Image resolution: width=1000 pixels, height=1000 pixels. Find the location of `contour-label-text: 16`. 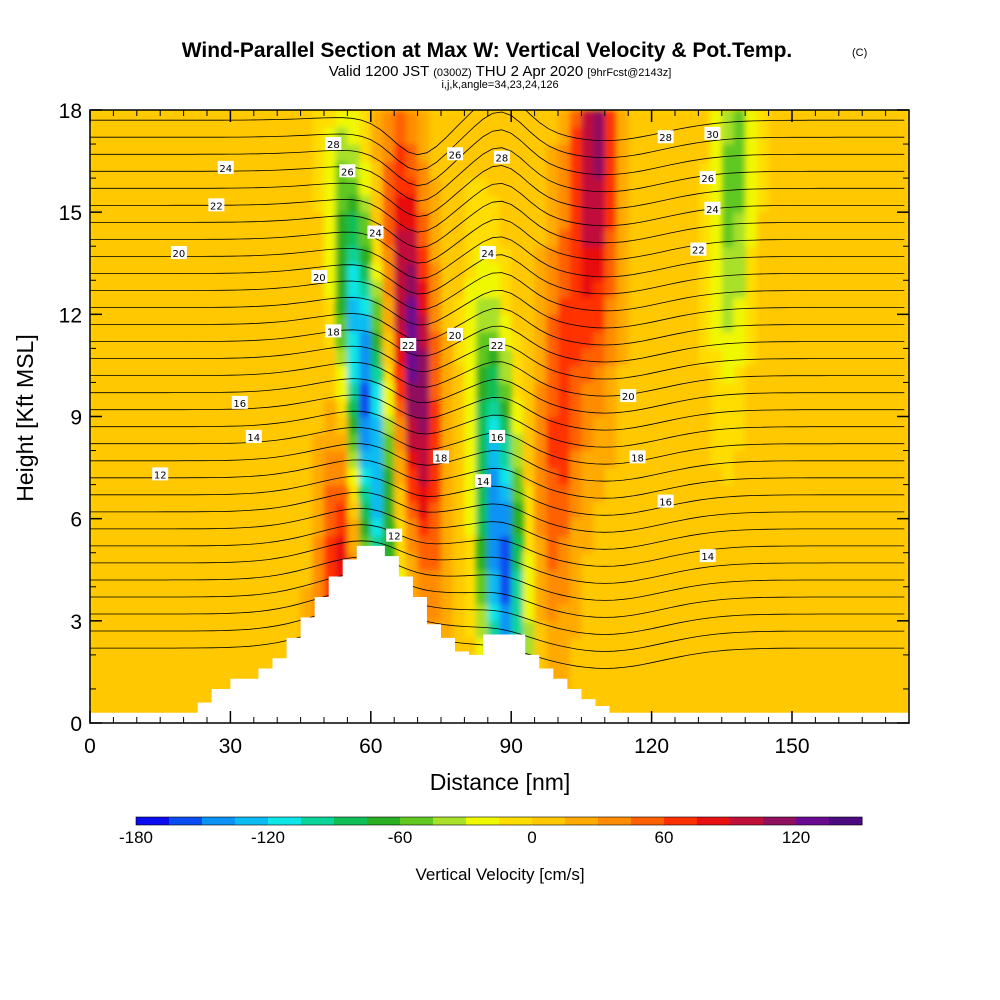

contour-label-text: 16 is located at coordinates (665, 503).